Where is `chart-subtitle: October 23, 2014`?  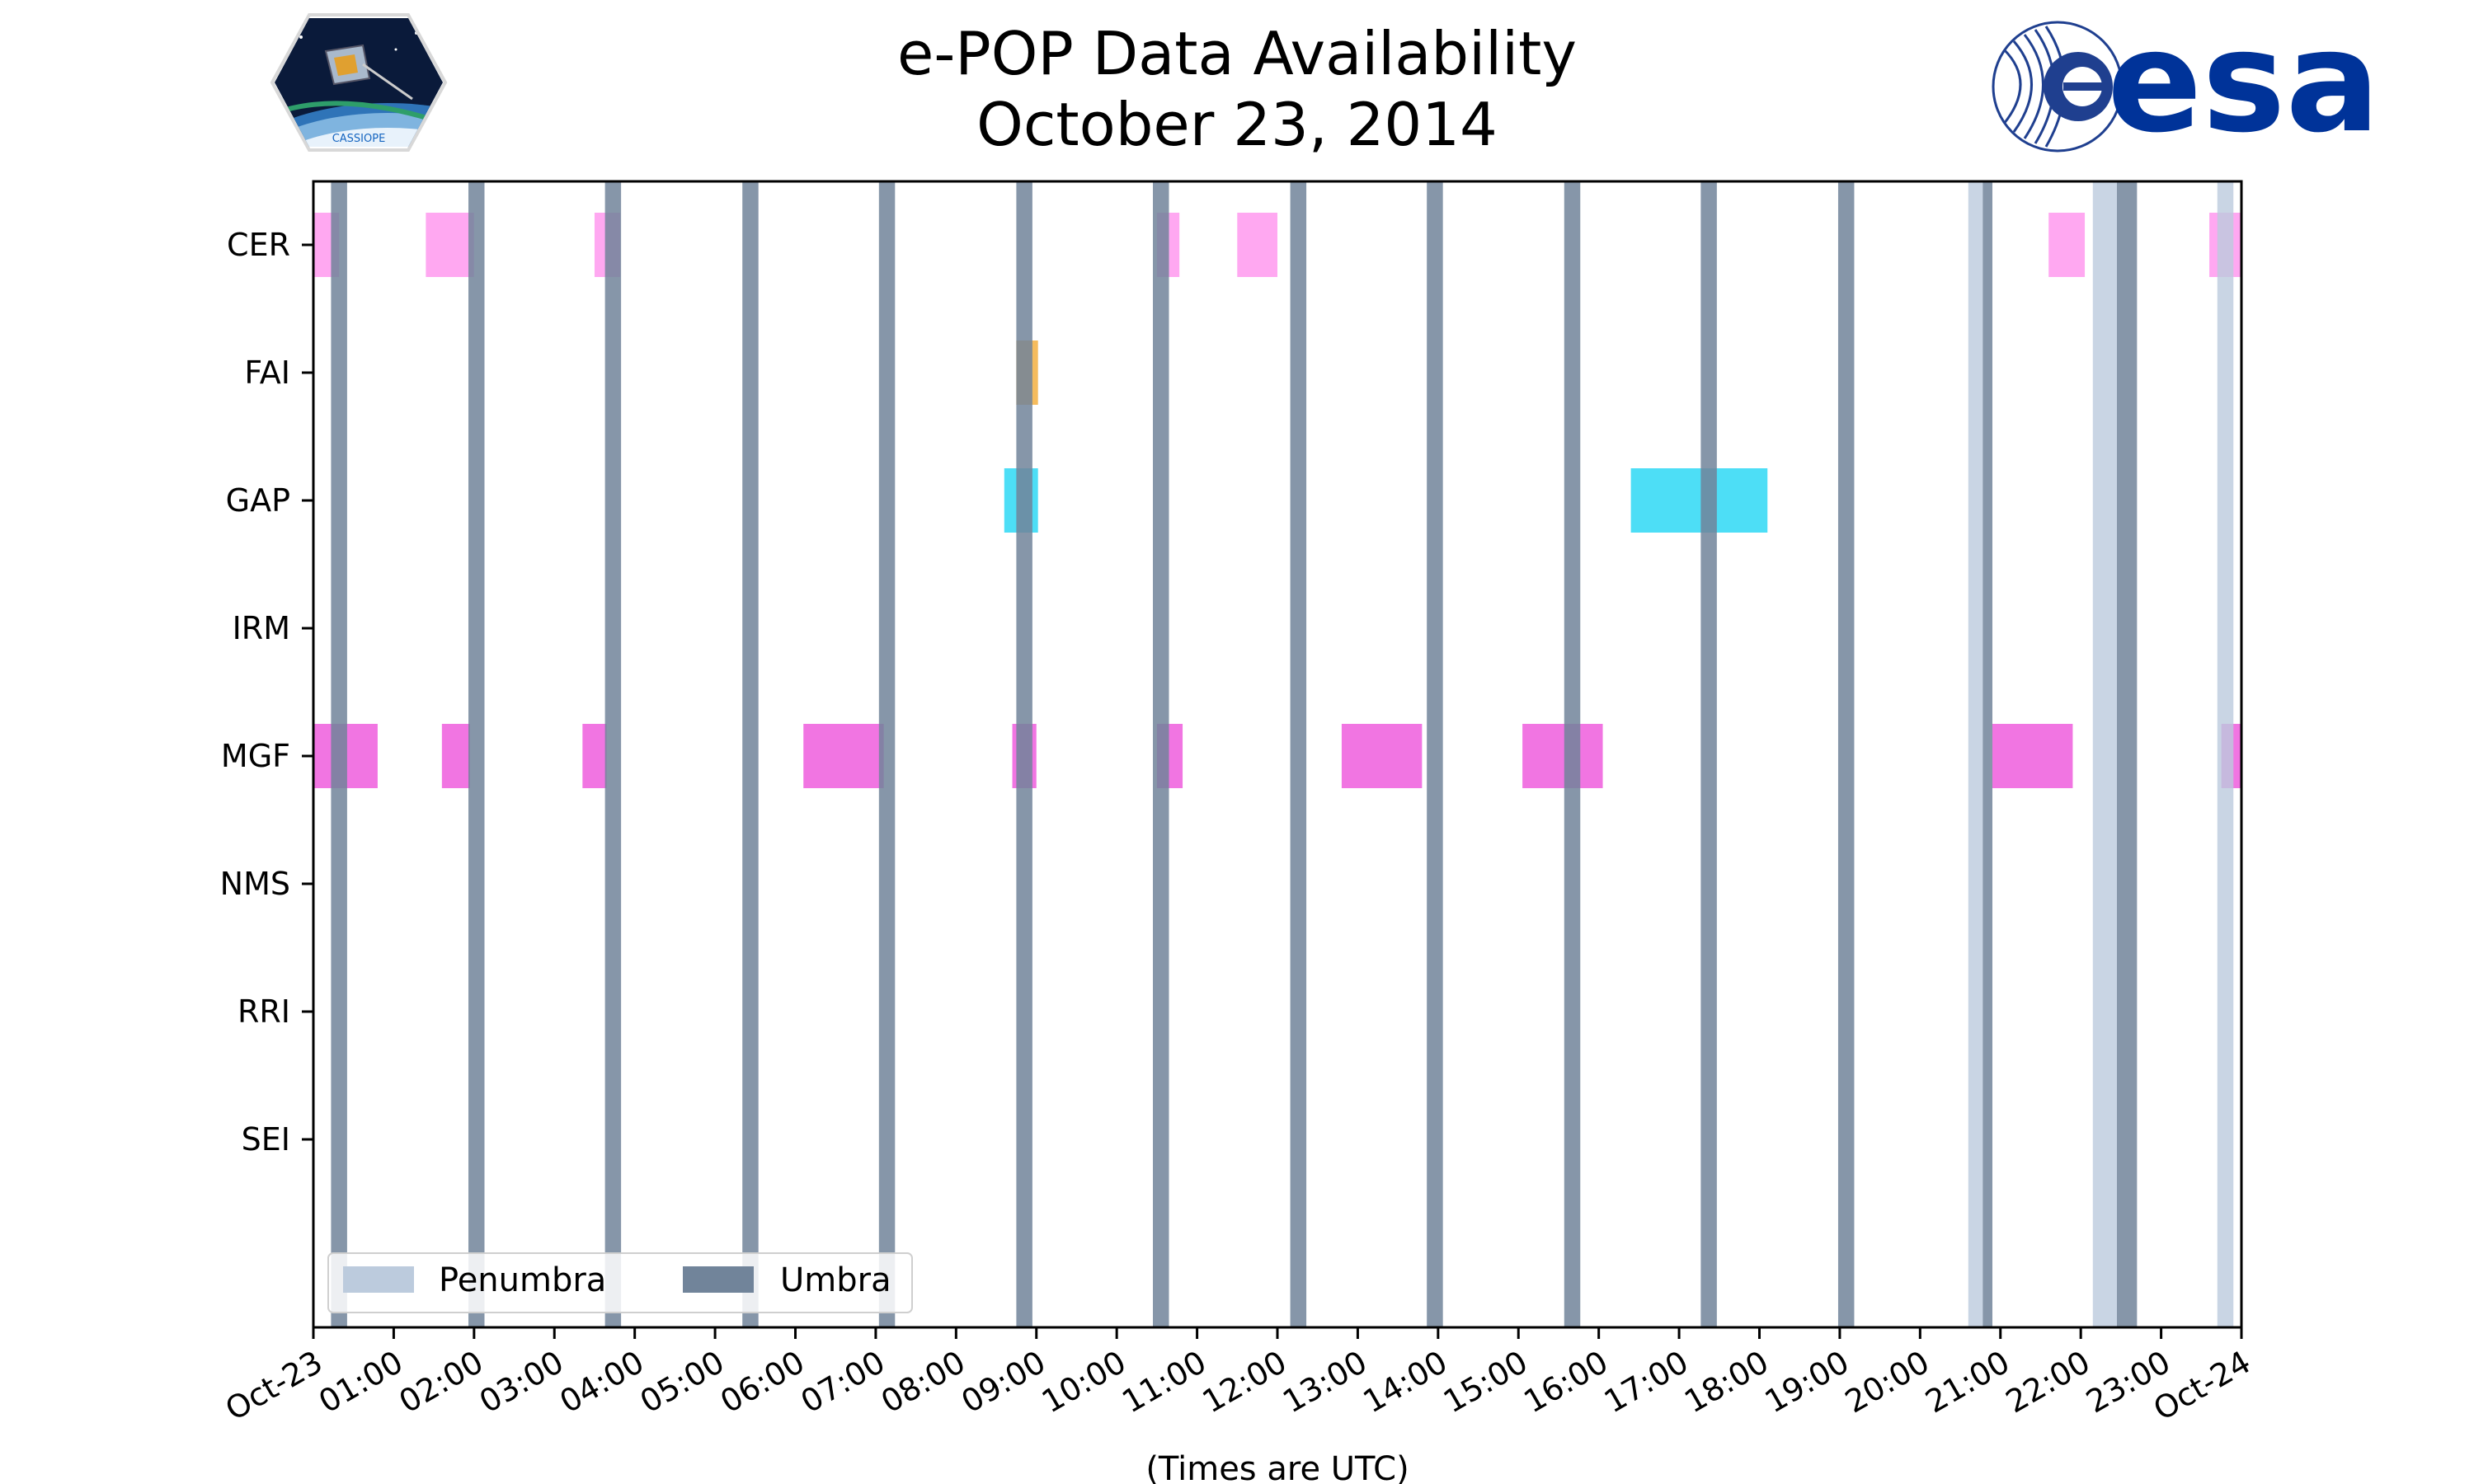
chart-subtitle: October 23, 2014 is located at coordinates (1237, 124).